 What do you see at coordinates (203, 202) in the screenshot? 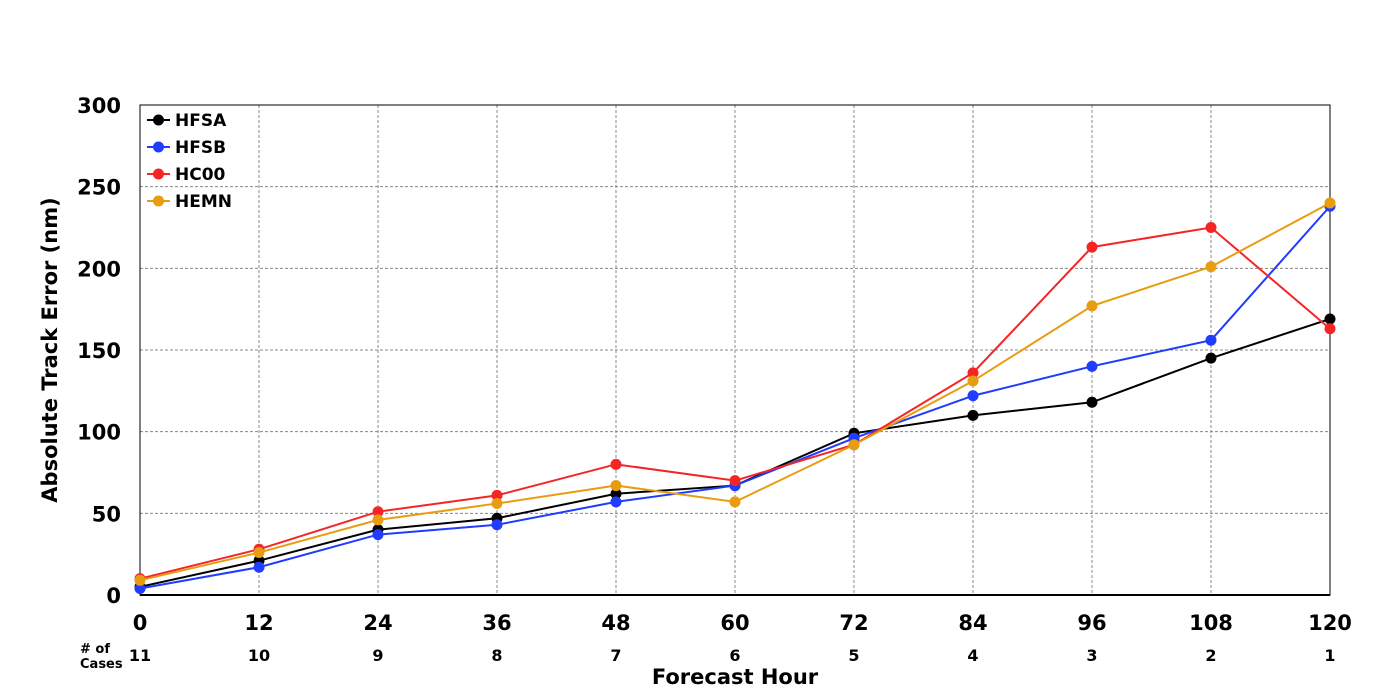
I see `legend-label: HEMN` at bounding box center [203, 202].